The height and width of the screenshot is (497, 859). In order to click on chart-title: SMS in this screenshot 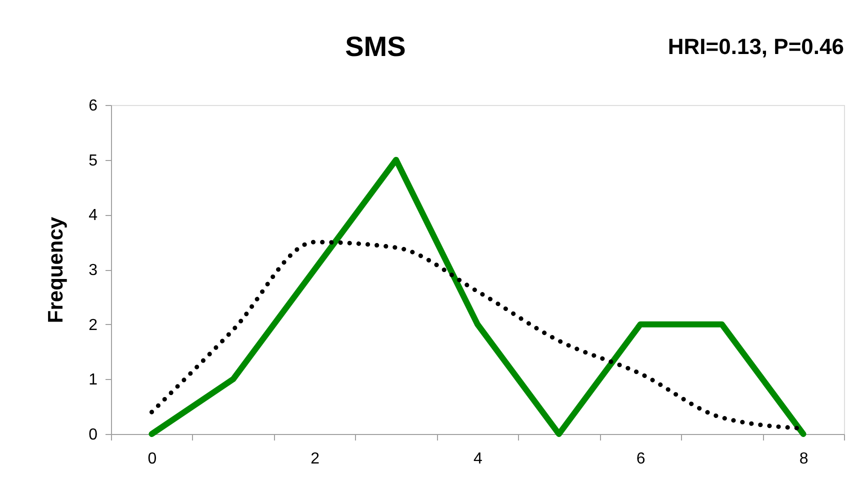, I will do `click(375, 46)`.